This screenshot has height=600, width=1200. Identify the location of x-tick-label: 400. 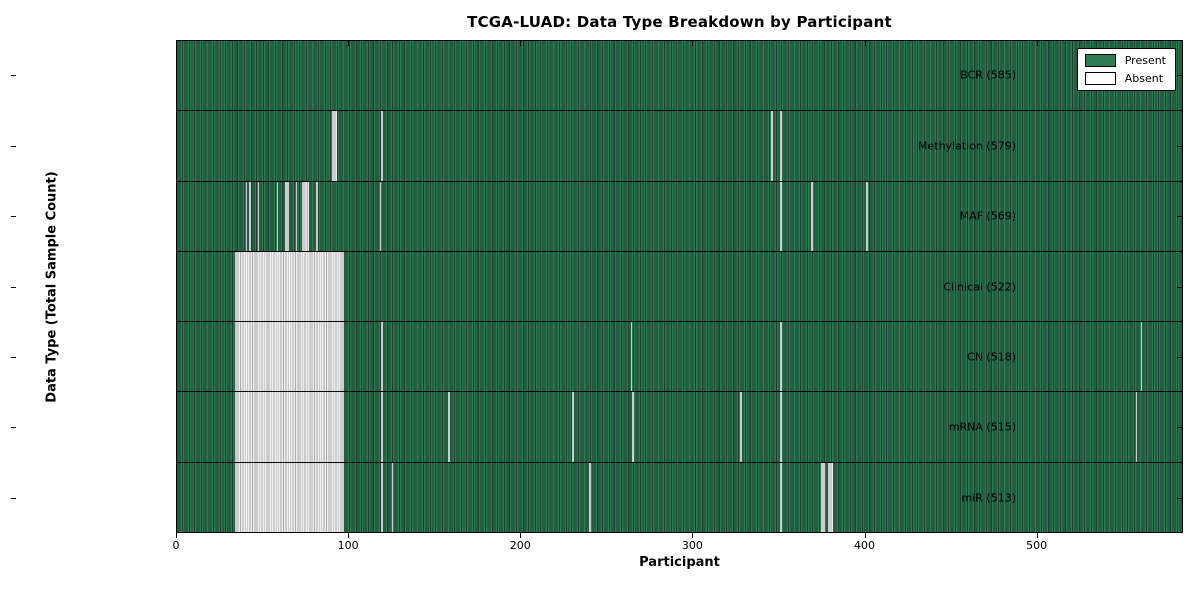
(865, 545).